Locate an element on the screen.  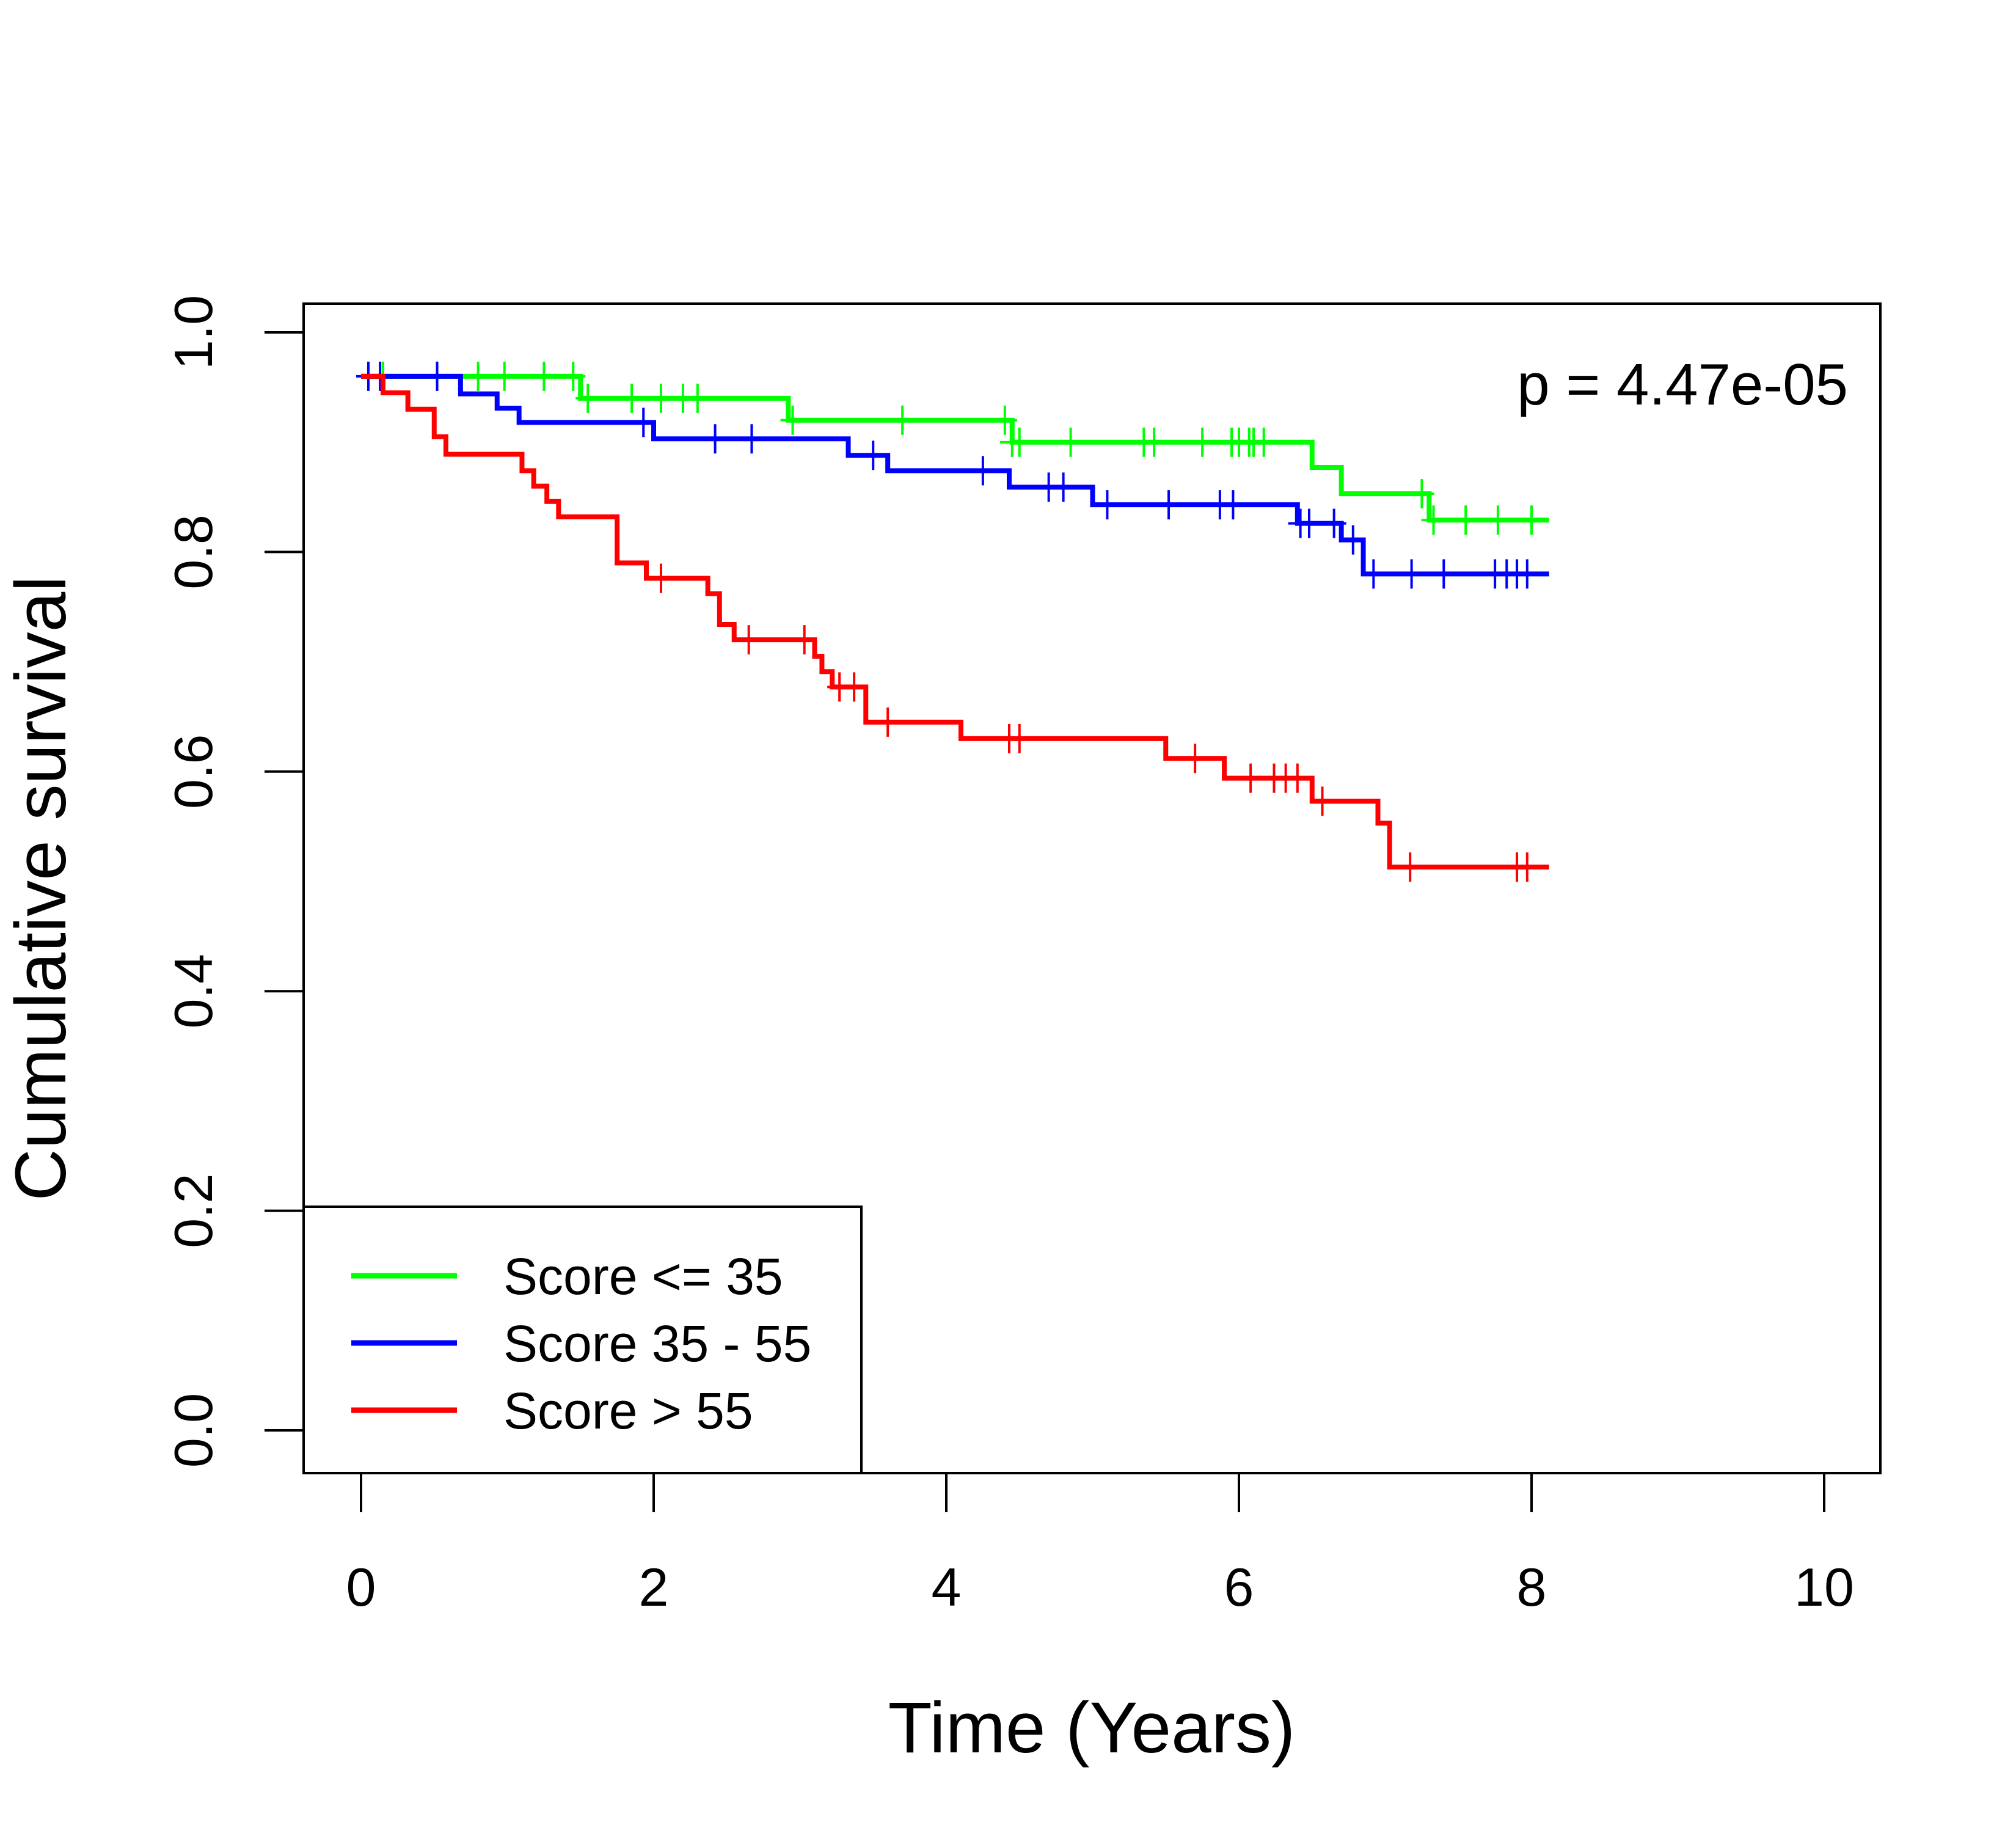
legend-label-score-le-35: Score <= 35 is located at coordinates (643, 1276).